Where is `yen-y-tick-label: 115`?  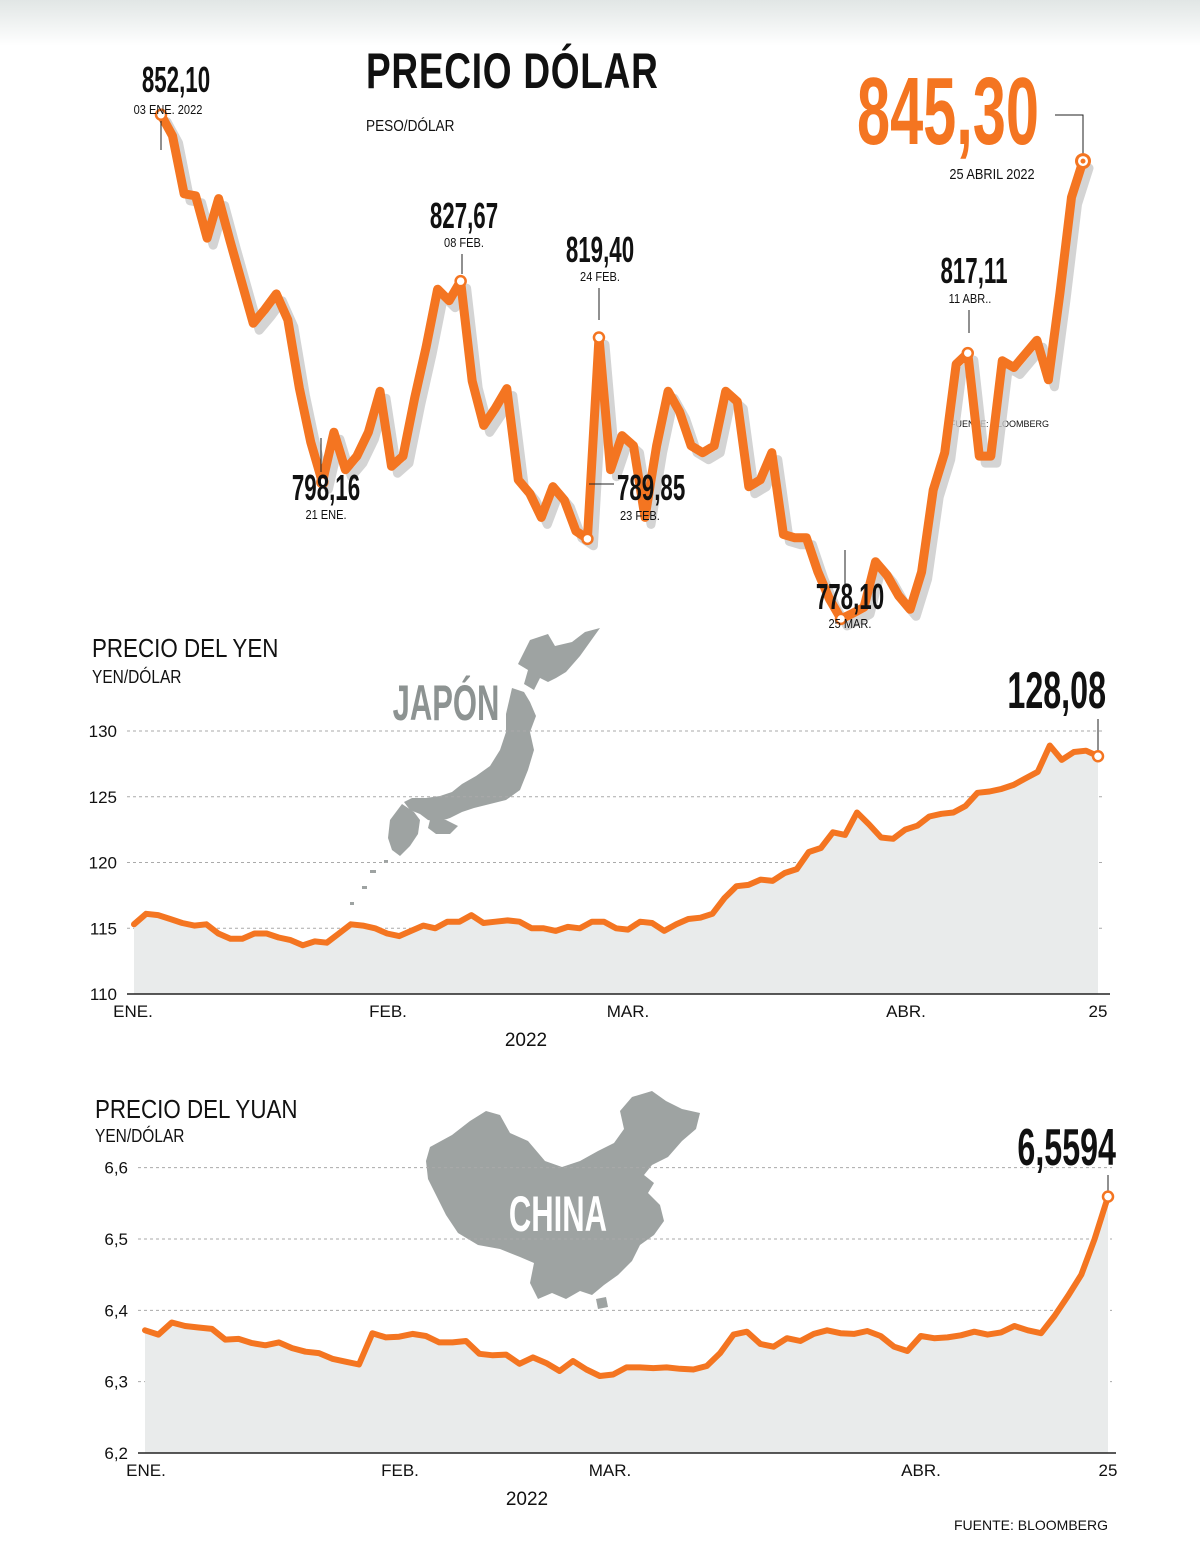
yen-y-tick-label: 115 is located at coordinates (103, 928).